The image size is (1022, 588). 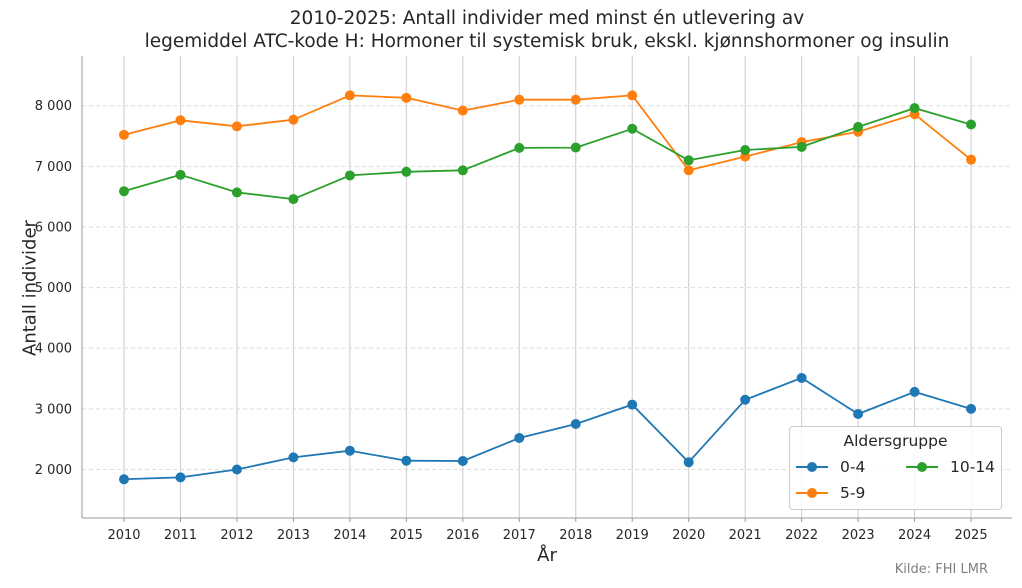 I want to click on x-axis-label: År, so click(x=547, y=555).